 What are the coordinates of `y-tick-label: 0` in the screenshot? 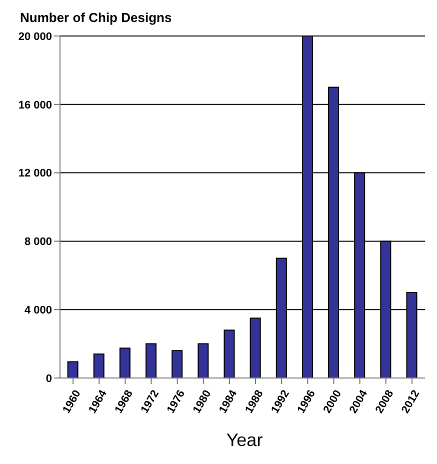 It's located at (49, 378).